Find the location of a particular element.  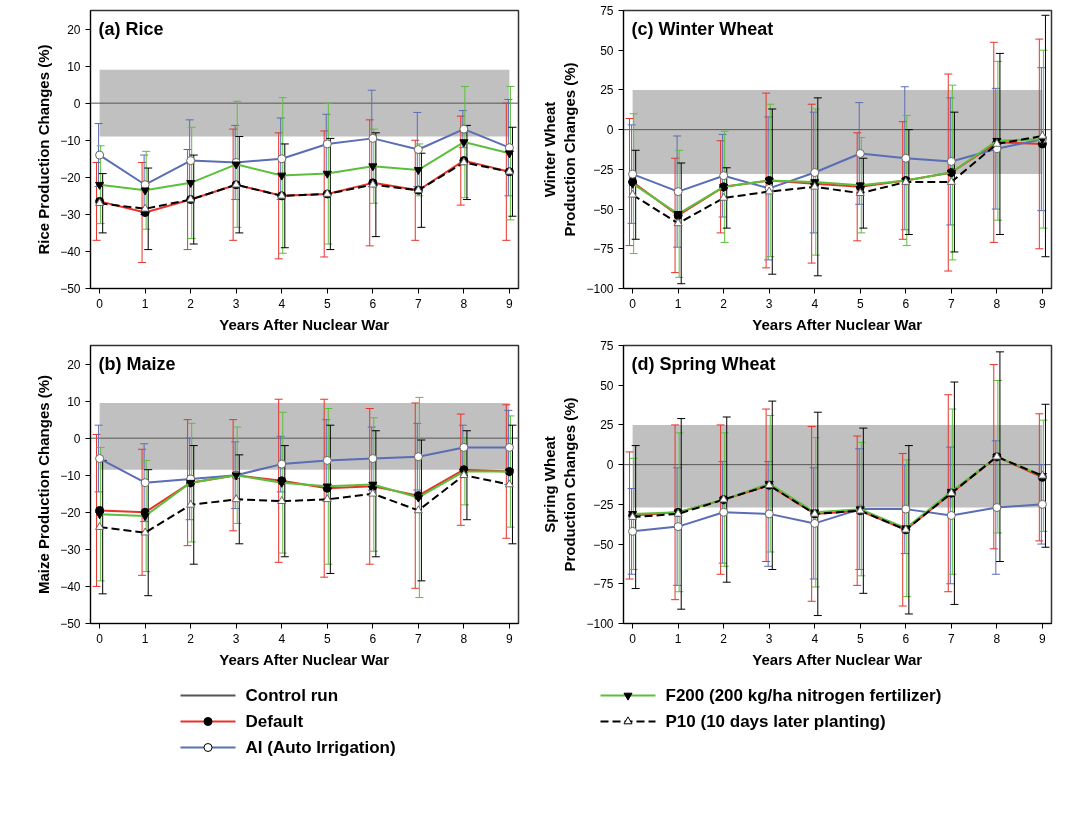

y-axis-title: Maize Production Changes (%) is located at coordinates (44, 484).